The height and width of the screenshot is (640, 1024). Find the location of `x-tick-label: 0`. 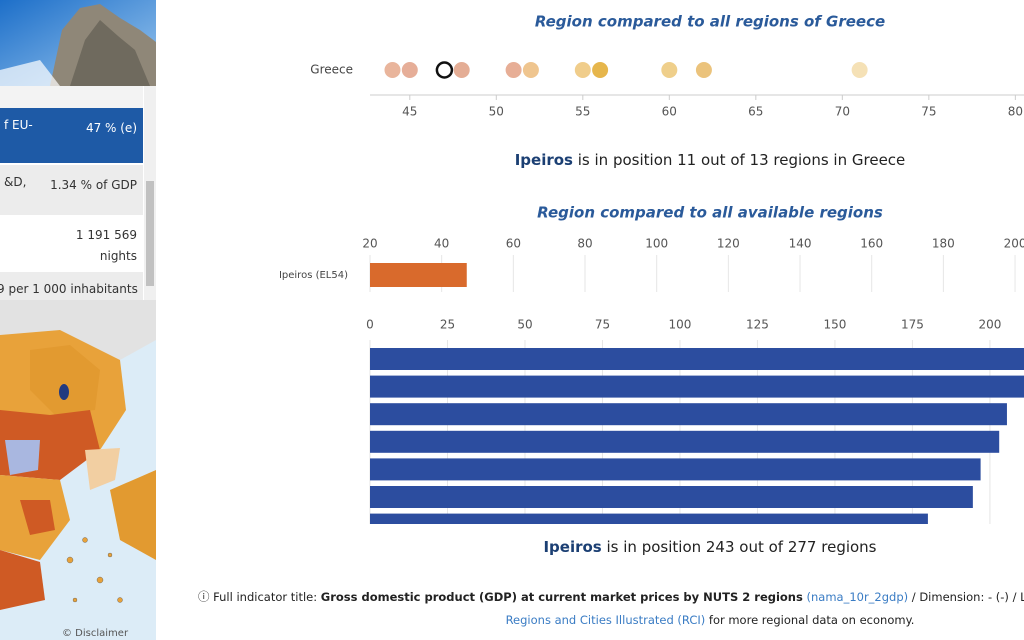

x-tick-label: 0 is located at coordinates (370, 325).